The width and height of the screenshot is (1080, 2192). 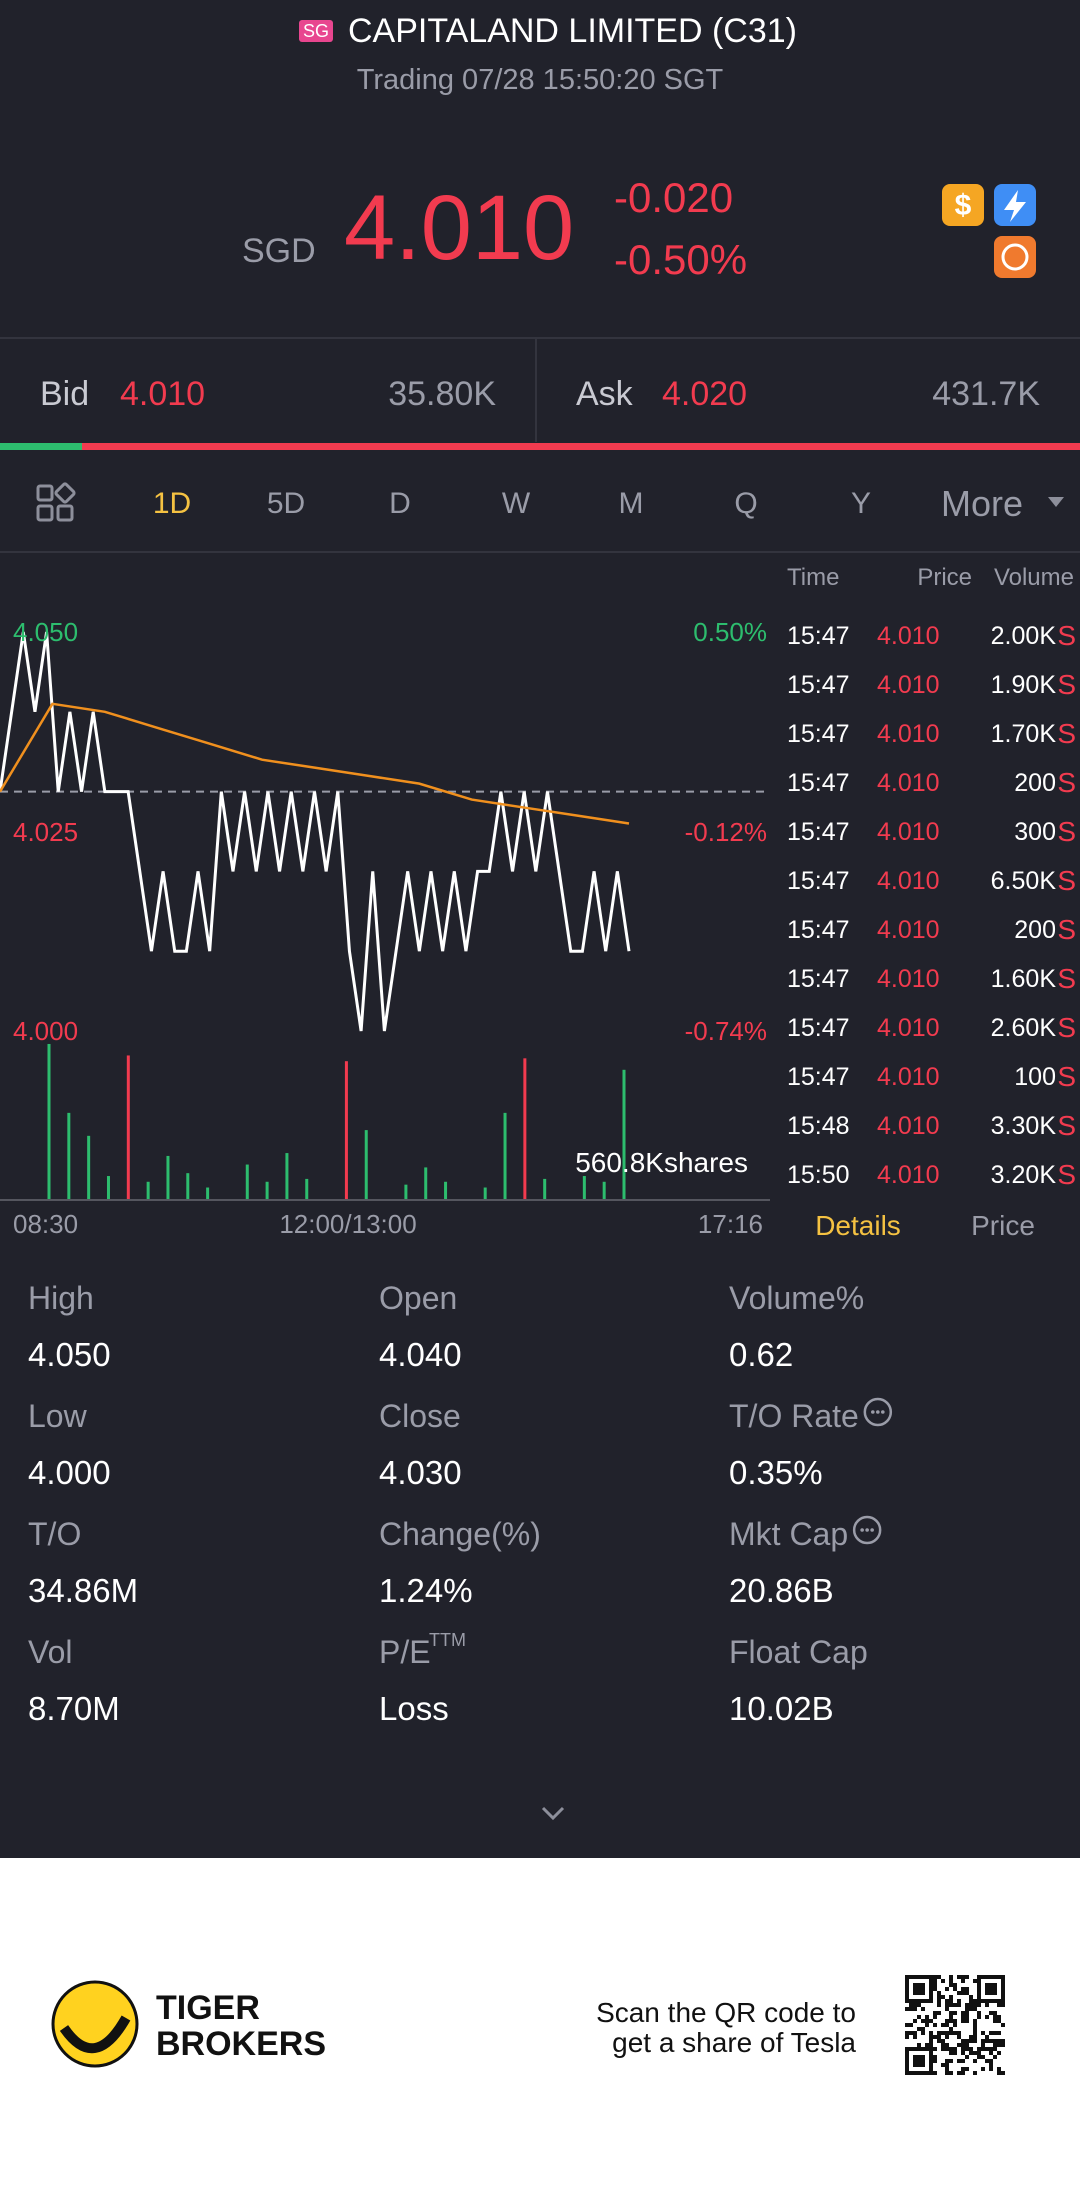 What do you see at coordinates (400, 503) in the screenshot?
I see `period-tab: D` at bounding box center [400, 503].